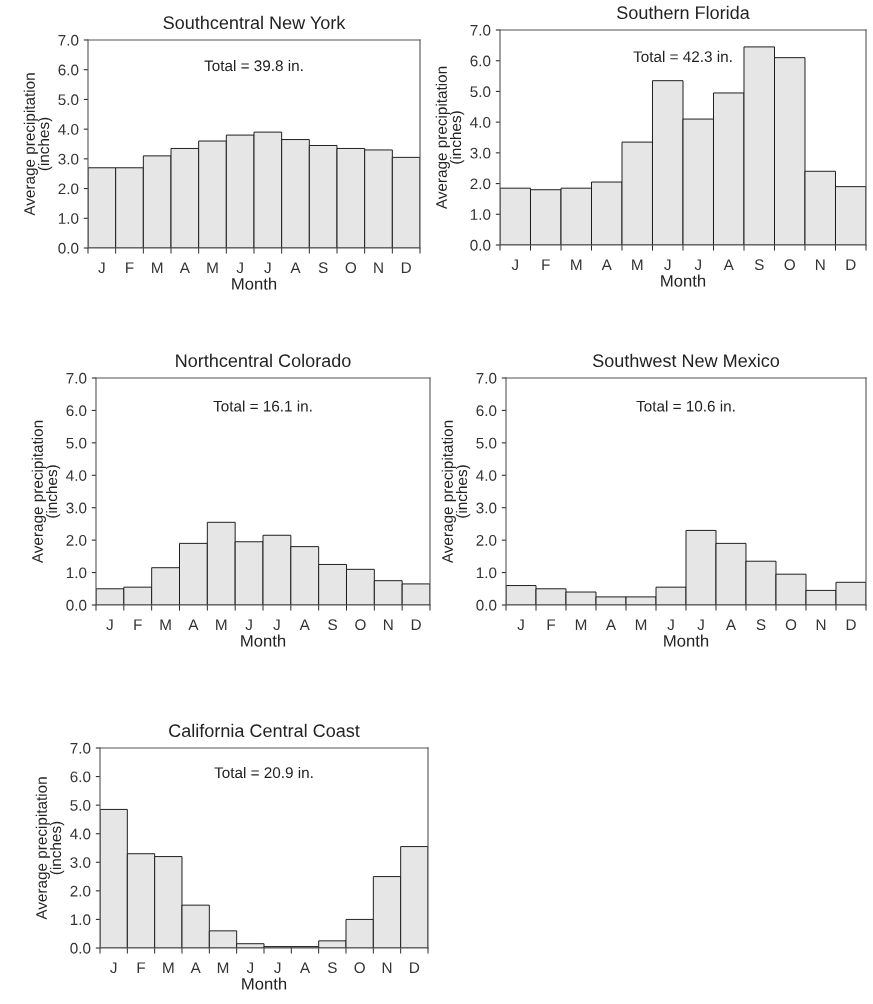 This screenshot has width=873, height=1004. What do you see at coordinates (262, 406) in the screenshot?
I see `annotation: Total = 16.1 in.` at bounding box center [262, 406].